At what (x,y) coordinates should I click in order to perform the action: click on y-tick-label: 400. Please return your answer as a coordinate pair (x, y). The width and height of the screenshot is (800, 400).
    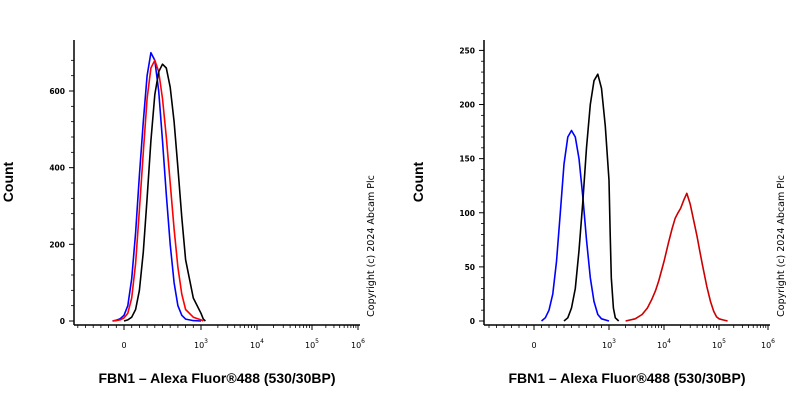
    Looking at the image, I should click on (57, 168).